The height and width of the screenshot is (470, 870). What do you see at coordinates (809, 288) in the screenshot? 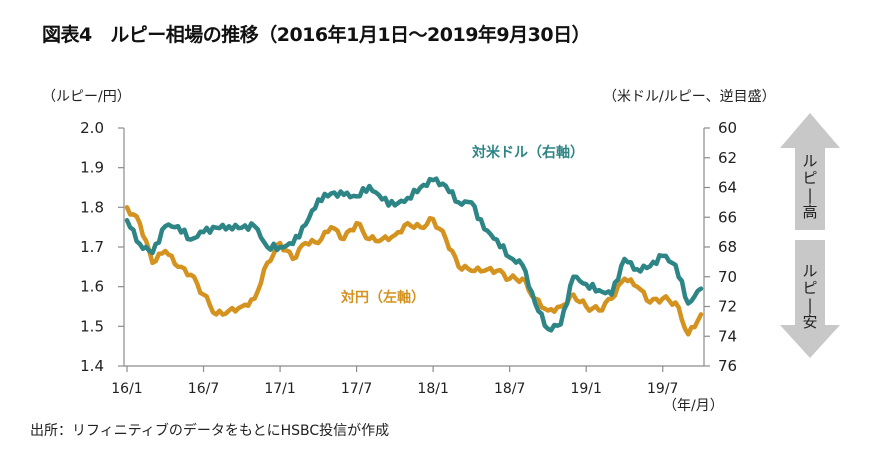
I see `arrow-down-label-char: ピ` at bounding box center [809, 288].